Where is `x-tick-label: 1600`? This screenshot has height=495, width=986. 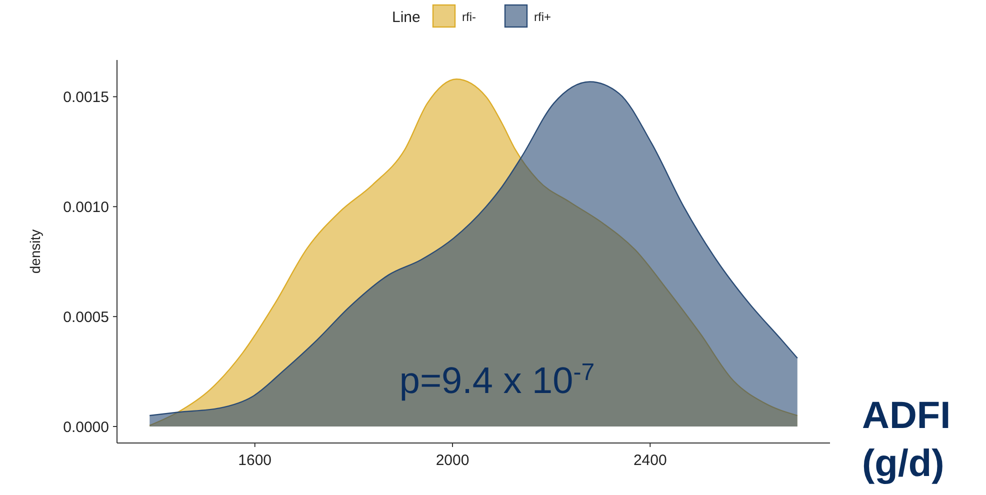 x-tick-label: 1600 is located at coordinates (255, 460).